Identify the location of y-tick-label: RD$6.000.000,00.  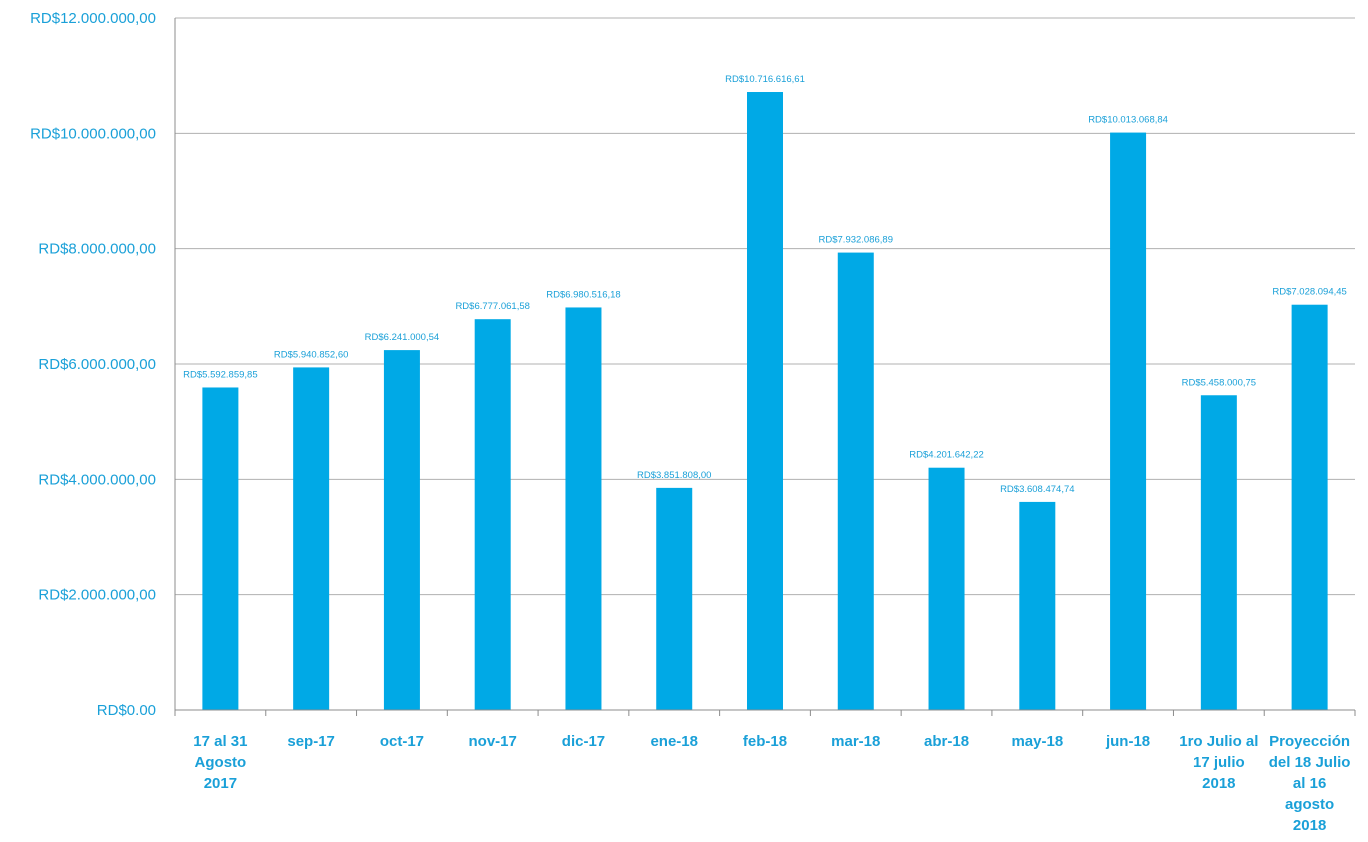
(97, 364).